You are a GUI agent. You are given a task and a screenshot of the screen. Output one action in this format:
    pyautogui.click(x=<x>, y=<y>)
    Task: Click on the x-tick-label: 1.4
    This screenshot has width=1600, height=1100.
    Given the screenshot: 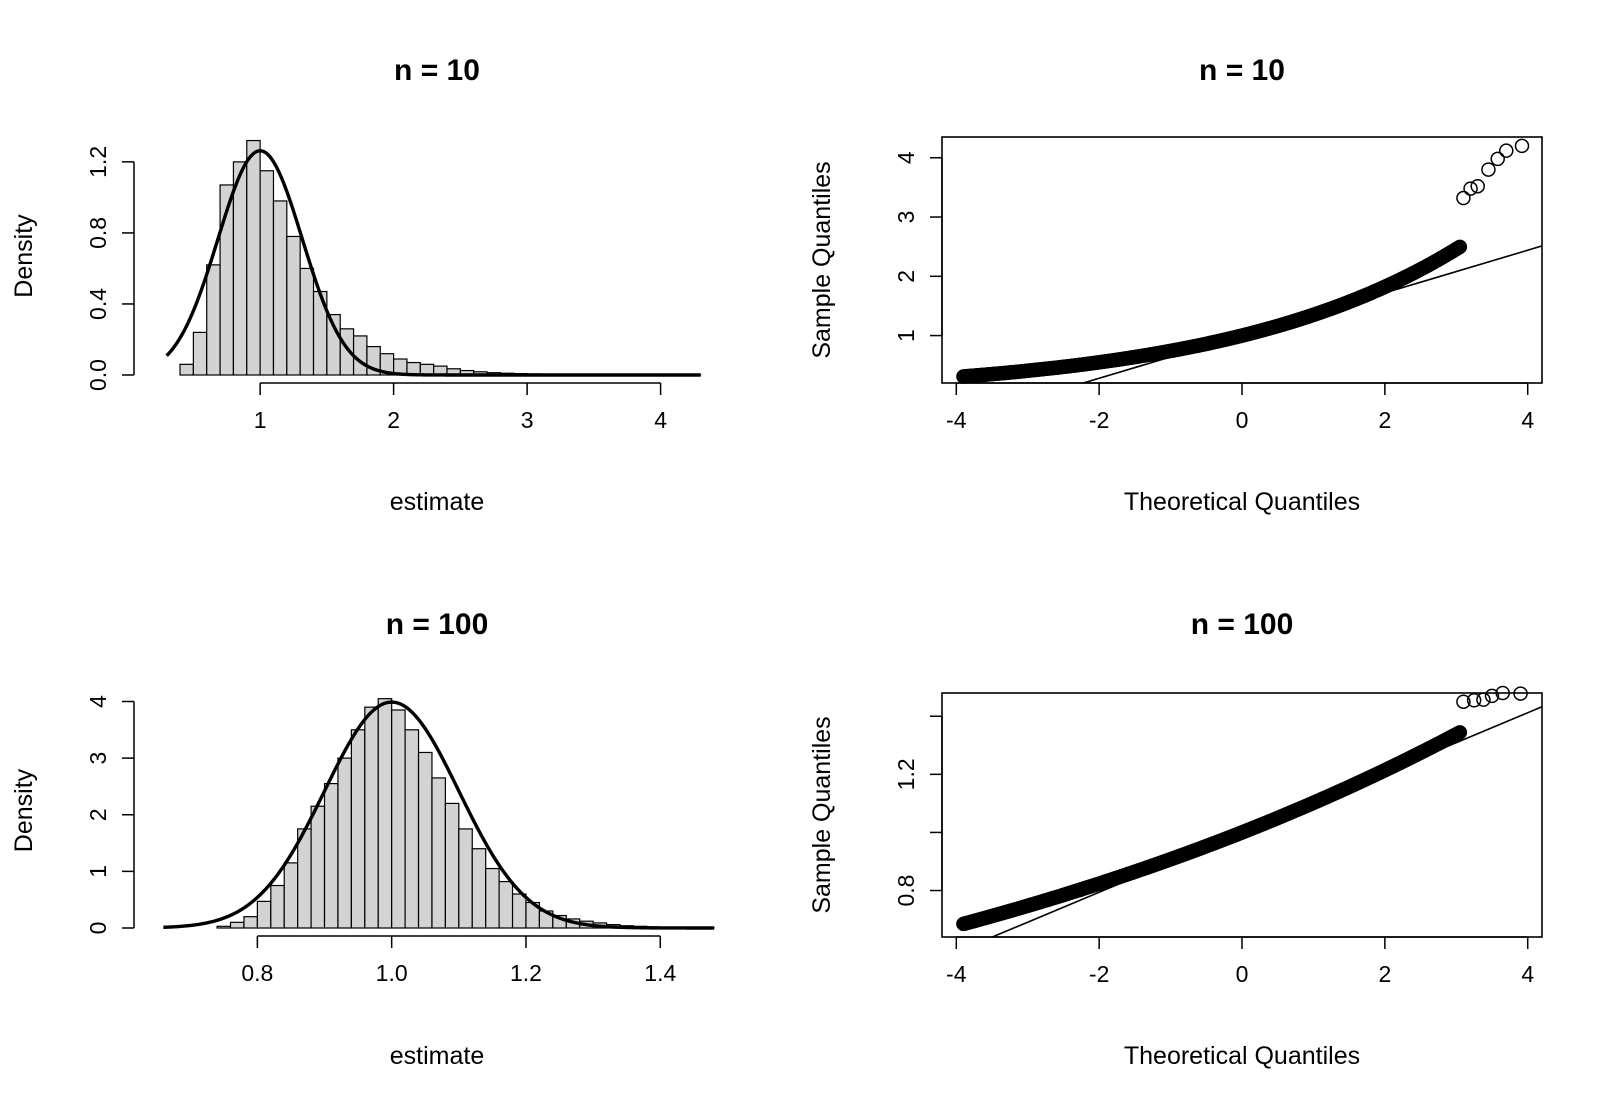 What is the action you would take?
    pyautogui.click(x=660, y=973)
    